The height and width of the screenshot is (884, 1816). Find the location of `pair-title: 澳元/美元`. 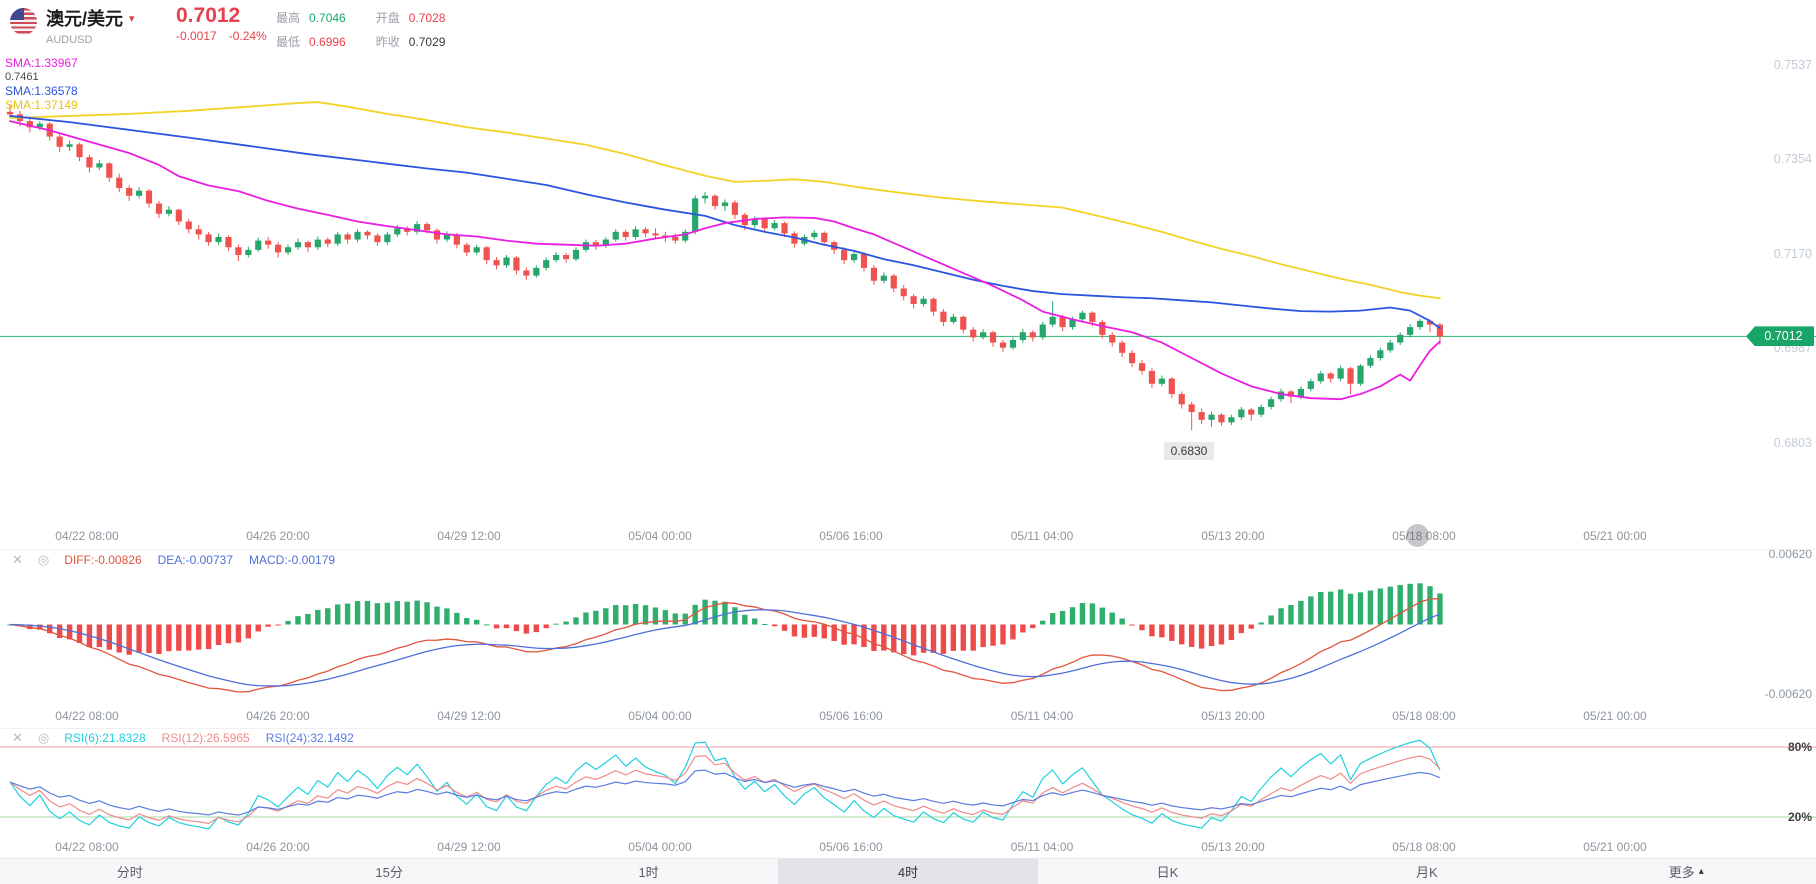

pair-title: 澳元/美元 is located at coordinates (85, 19).